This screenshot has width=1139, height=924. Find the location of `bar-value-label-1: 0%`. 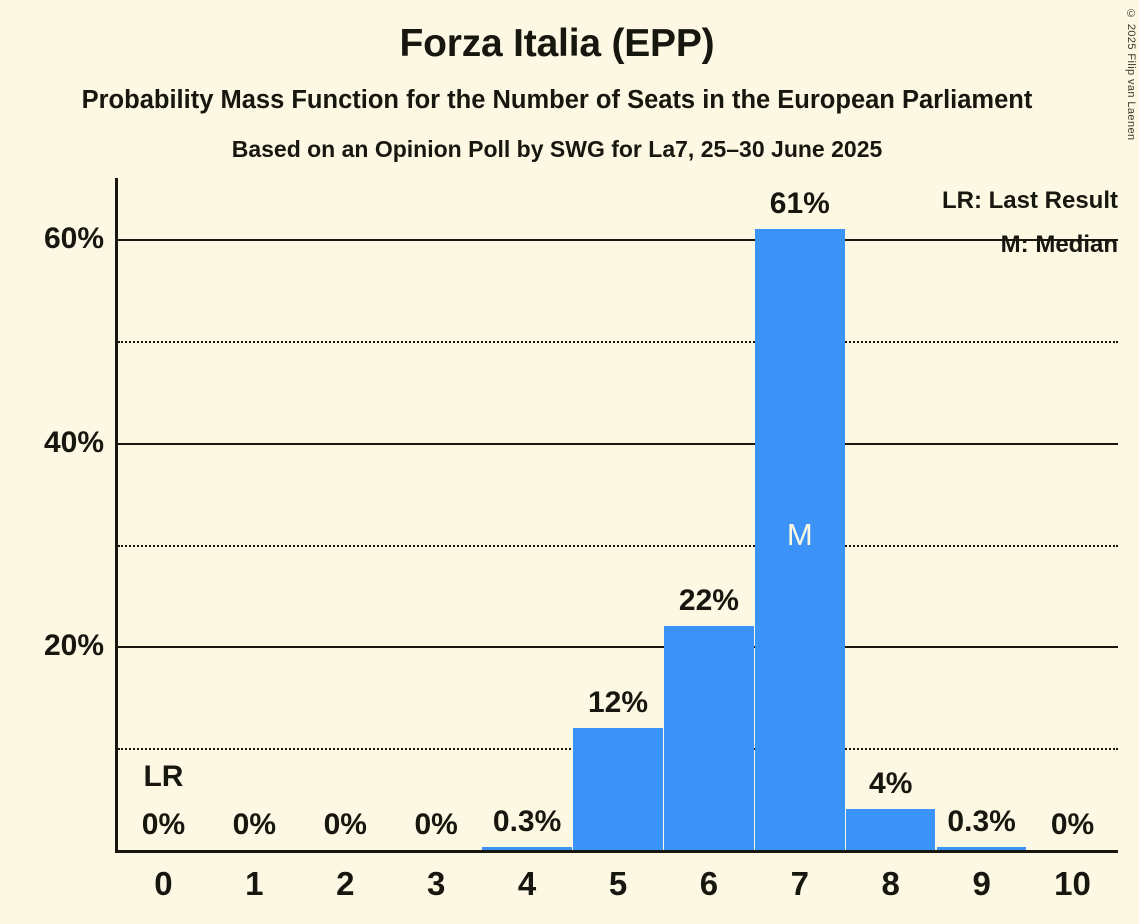

bar-value-label-1: 0% is located at coordinates (254, 824).